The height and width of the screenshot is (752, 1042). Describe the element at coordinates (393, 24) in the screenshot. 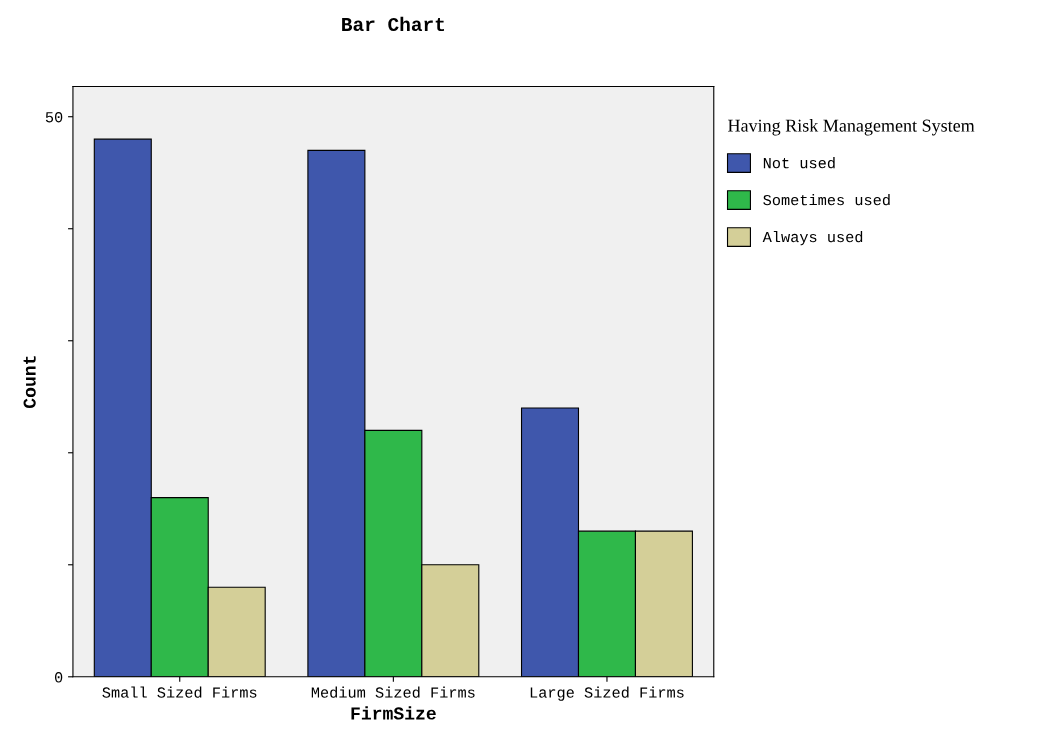

I see `chart-title: Bar Chart` at that location.